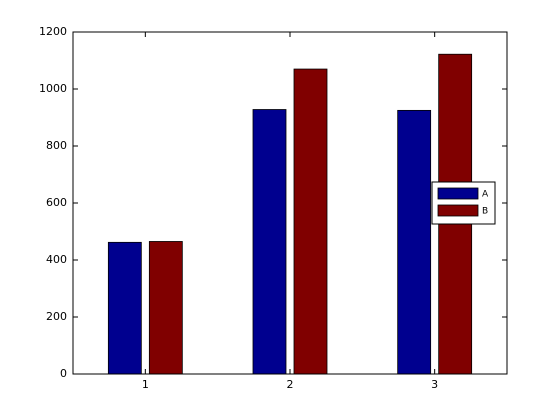 This screenshot has width=560, height=420. Describe the element at coordinates (463, 203) in the screenshot. I see `legend: AB` at that location.